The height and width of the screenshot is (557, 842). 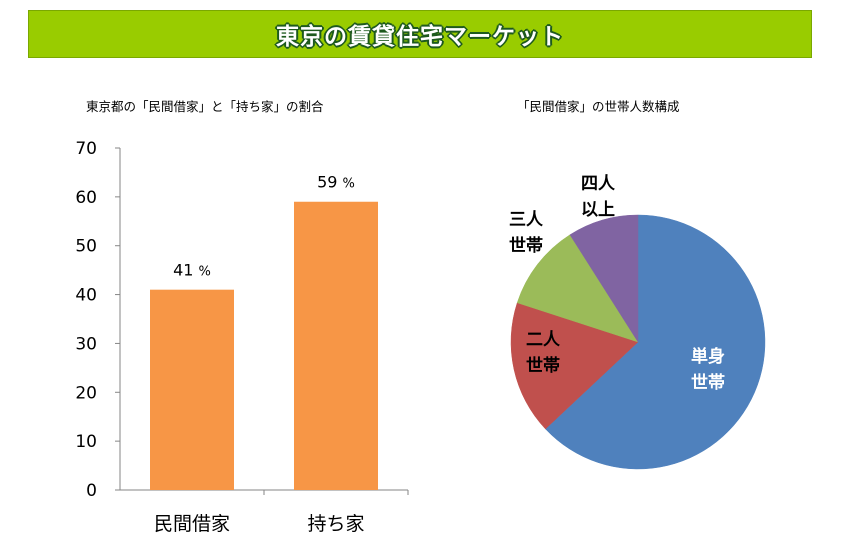 What do you see at coordinates (604, 278) in the screenshot?
I see `pie-slice-four-plus` at bounding box center [604, 278].